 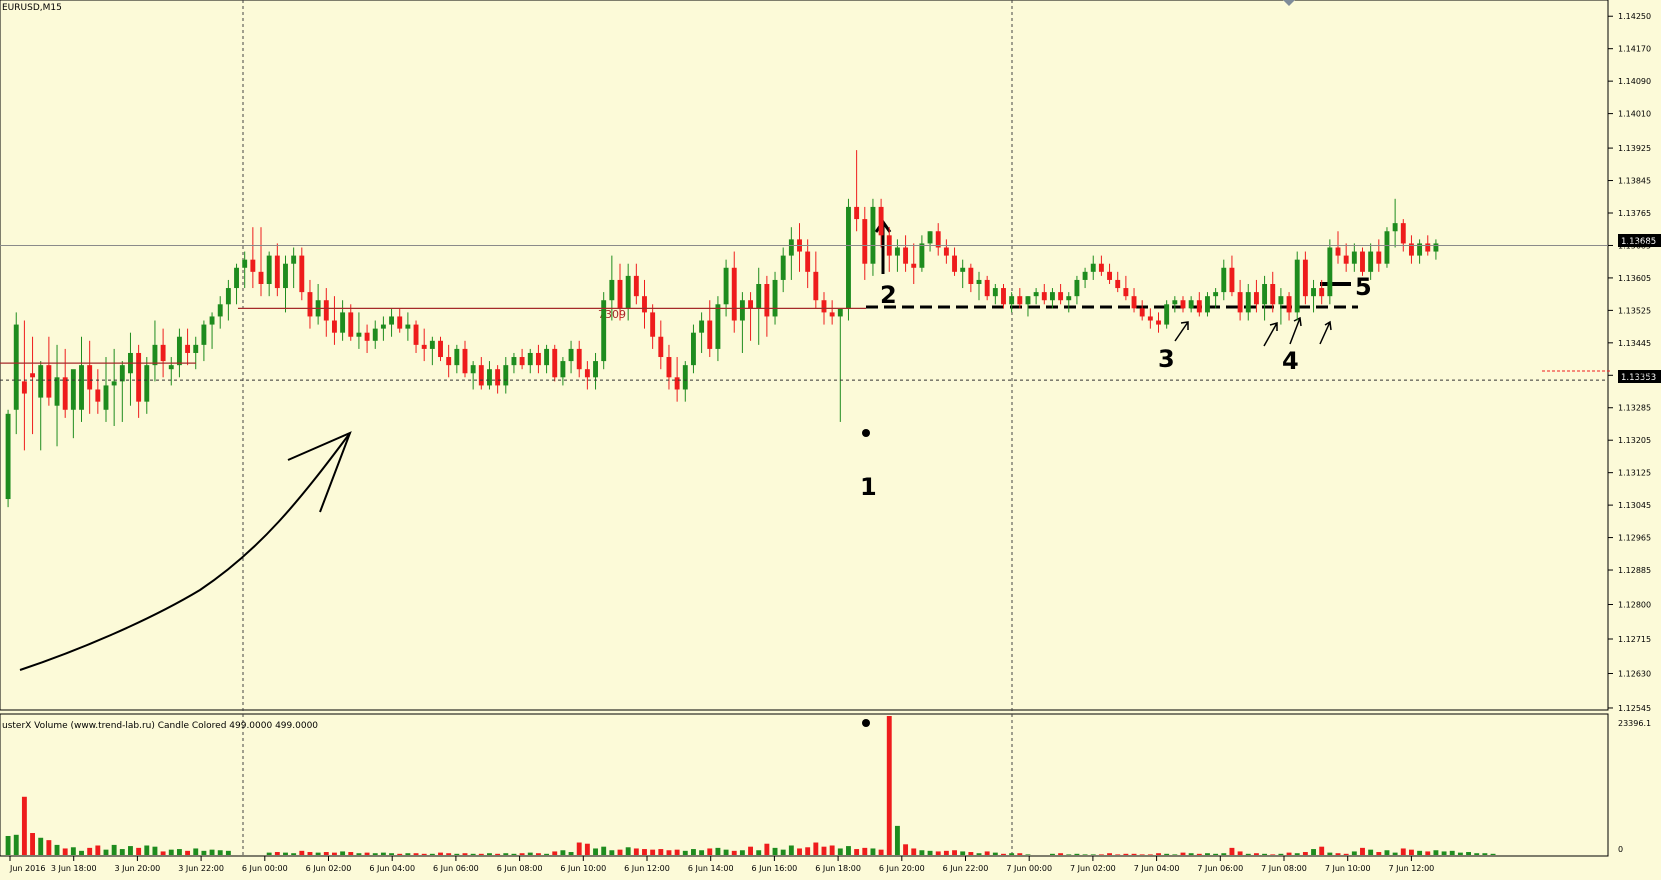 What do you see at coordinates (1634, 49) in the screenshot?
I see `price-tick-label: 1.14170` at bounding box center [1634, 49].